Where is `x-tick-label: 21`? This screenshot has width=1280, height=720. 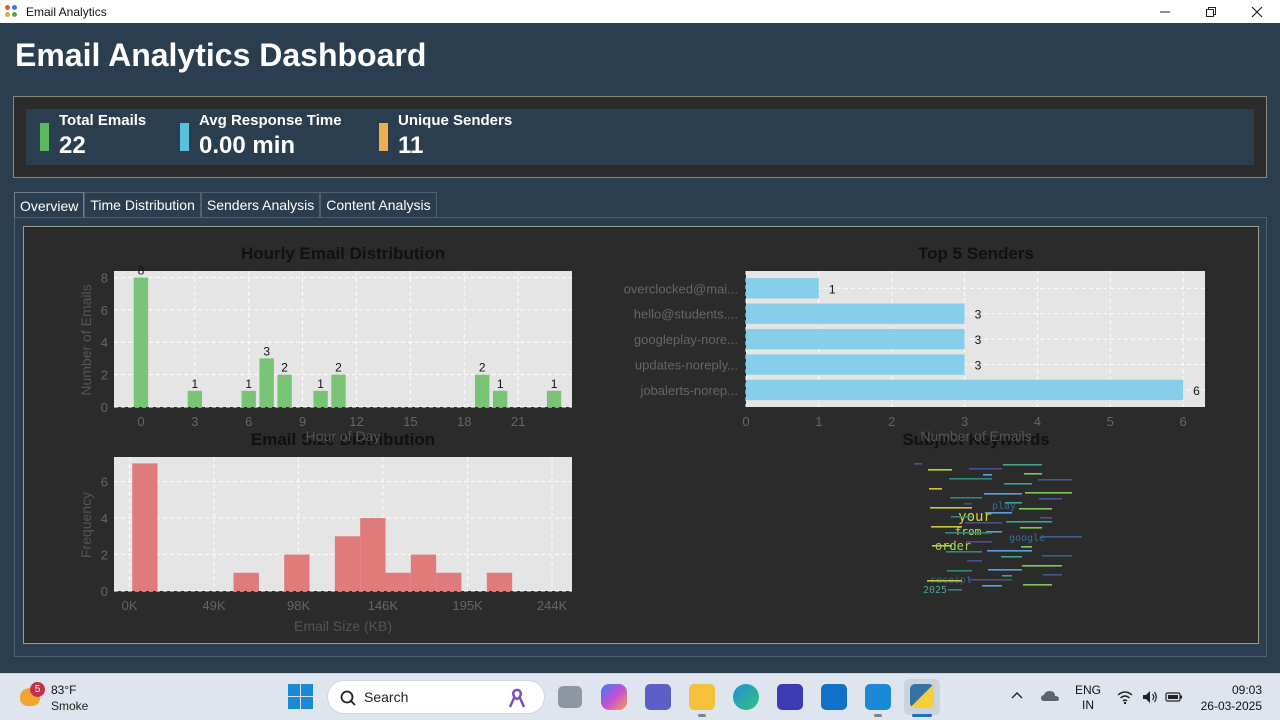 x-tick-label: 21 is located at coordinates (518, 421).